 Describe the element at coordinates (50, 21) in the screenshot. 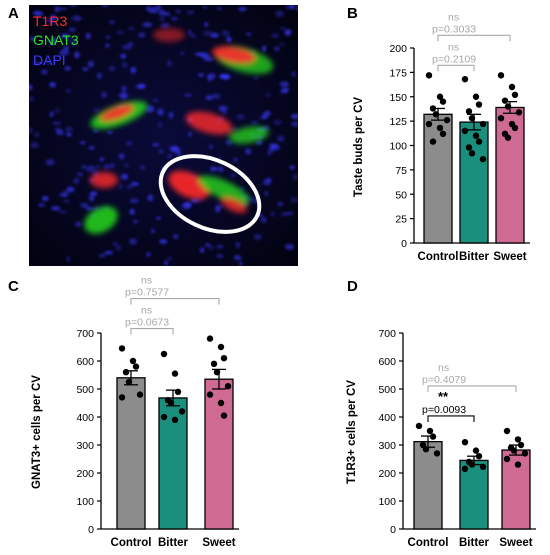

I see `legend-t1r3: T1R3` at that location.